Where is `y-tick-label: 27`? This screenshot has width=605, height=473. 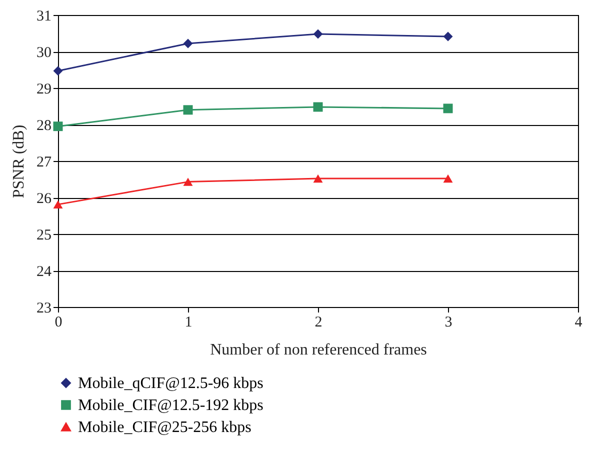 y-tick-label: 27 is located at coordinates (44, 162).